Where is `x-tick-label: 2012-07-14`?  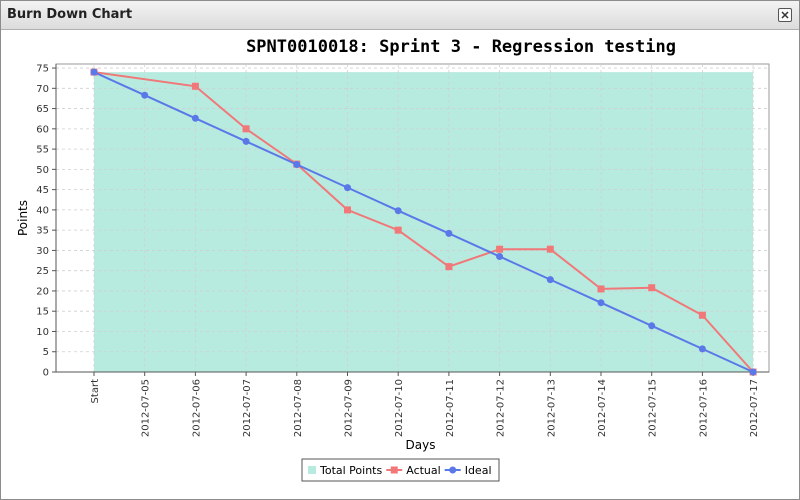
x-tick-label: 2012-07-14 is located at coordinates (602, 408).